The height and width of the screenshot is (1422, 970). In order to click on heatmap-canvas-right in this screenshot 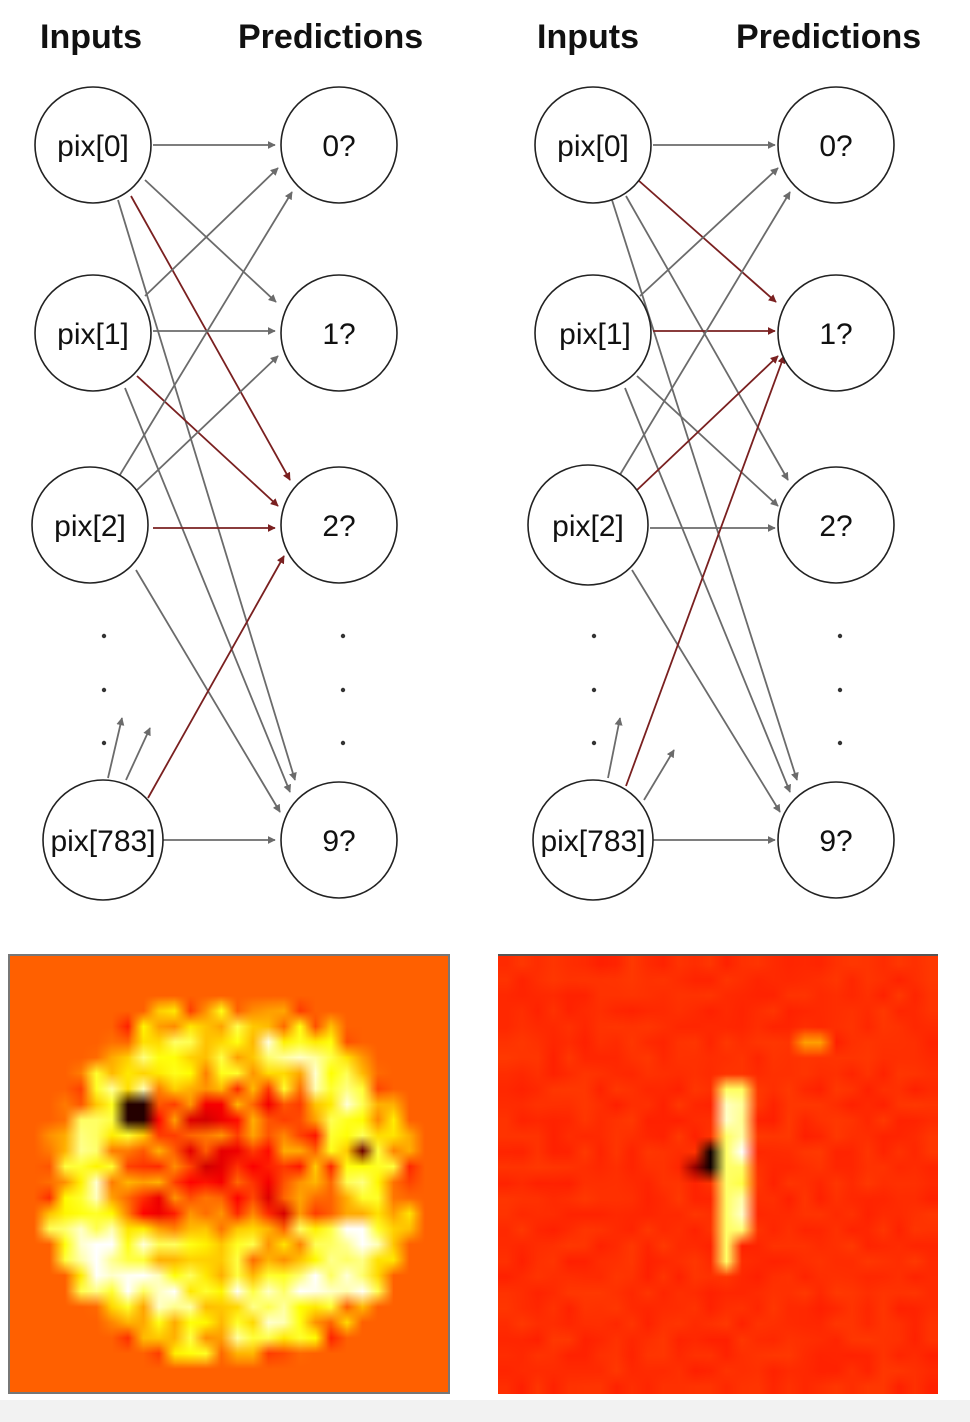, I will do `click(718, 1175)`.